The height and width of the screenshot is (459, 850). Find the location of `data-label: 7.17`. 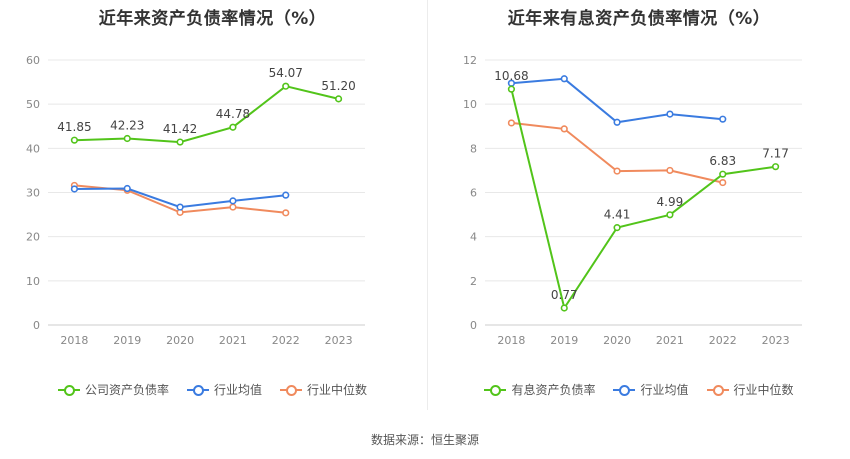

data-label: 7.17 is located at coordinates (775, 154).